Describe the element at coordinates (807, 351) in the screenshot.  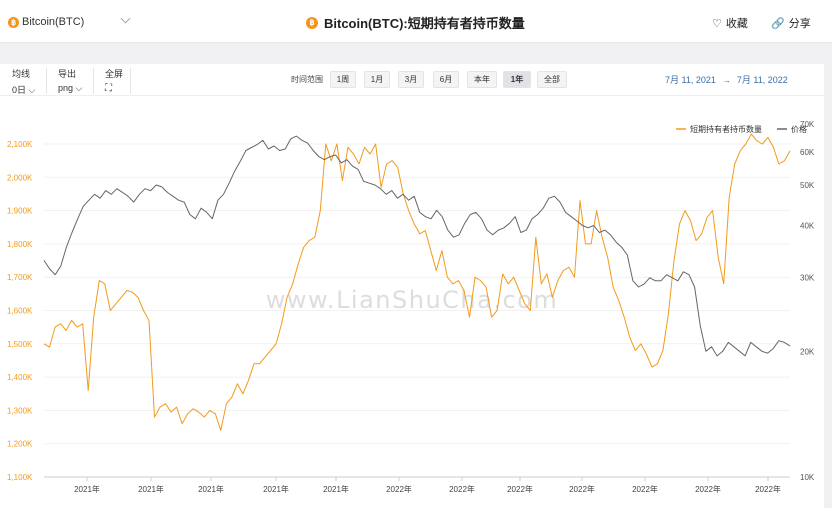
I see `y-right-tick-label: 20K` at that location.